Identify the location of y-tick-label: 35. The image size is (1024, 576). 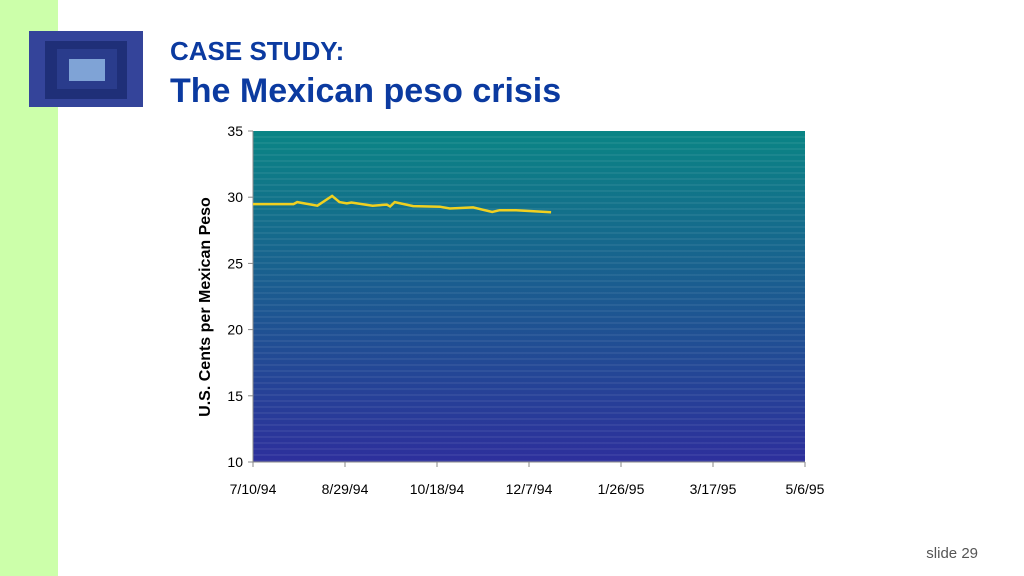
(235, 131).